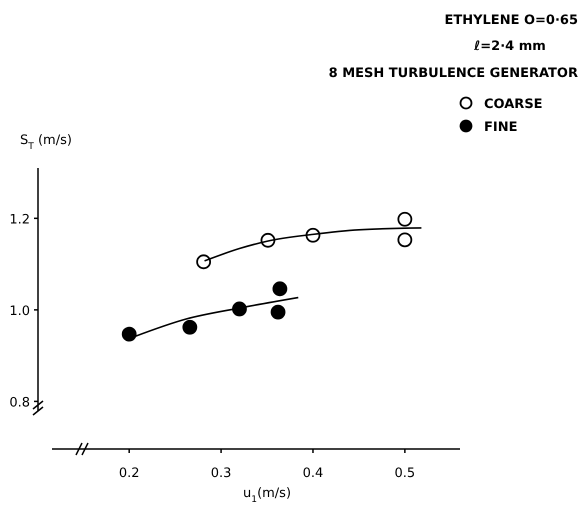  Describe the element at coordinates (511, 20) in the screenshot. I see `text: ETHYLENE O=0·65` at that location.